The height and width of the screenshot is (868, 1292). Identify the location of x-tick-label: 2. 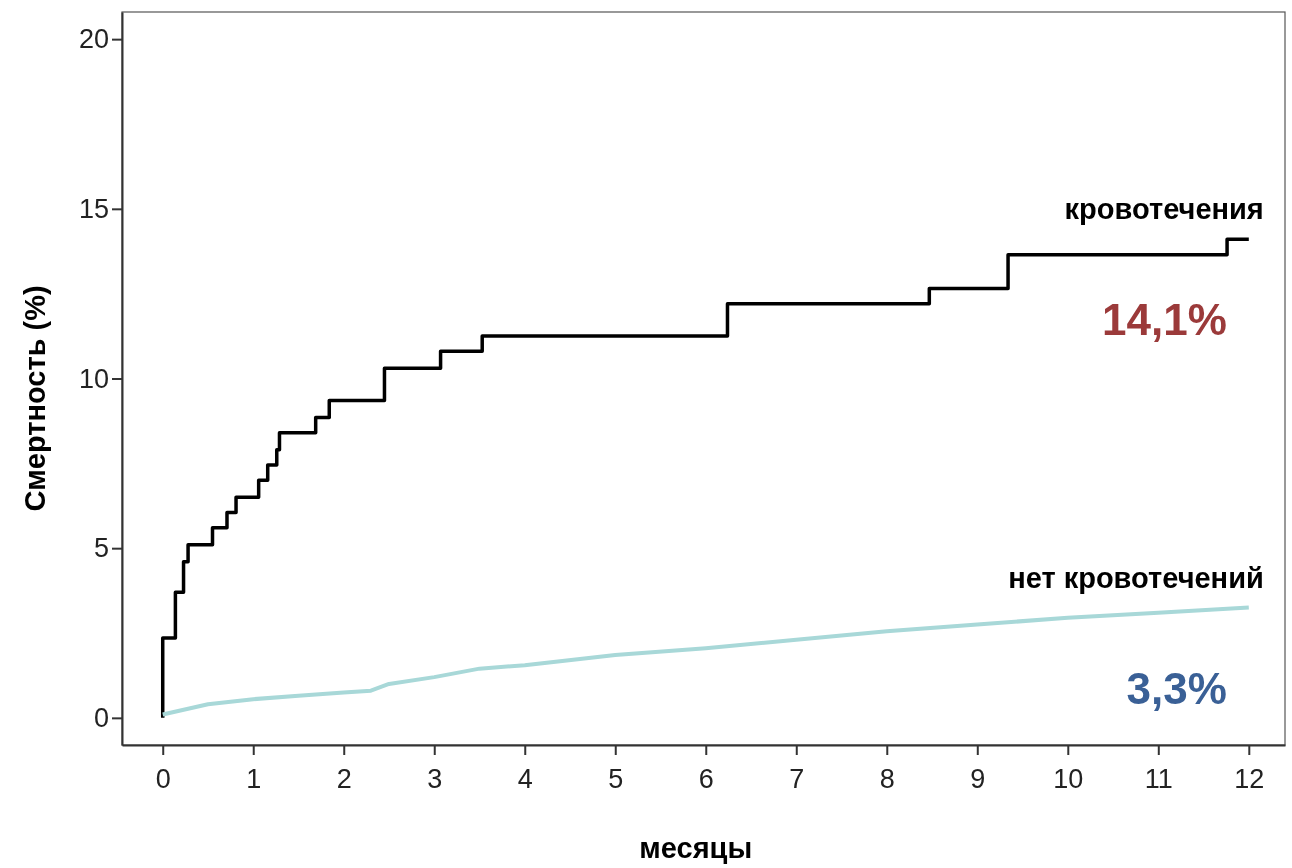
(344, 778).